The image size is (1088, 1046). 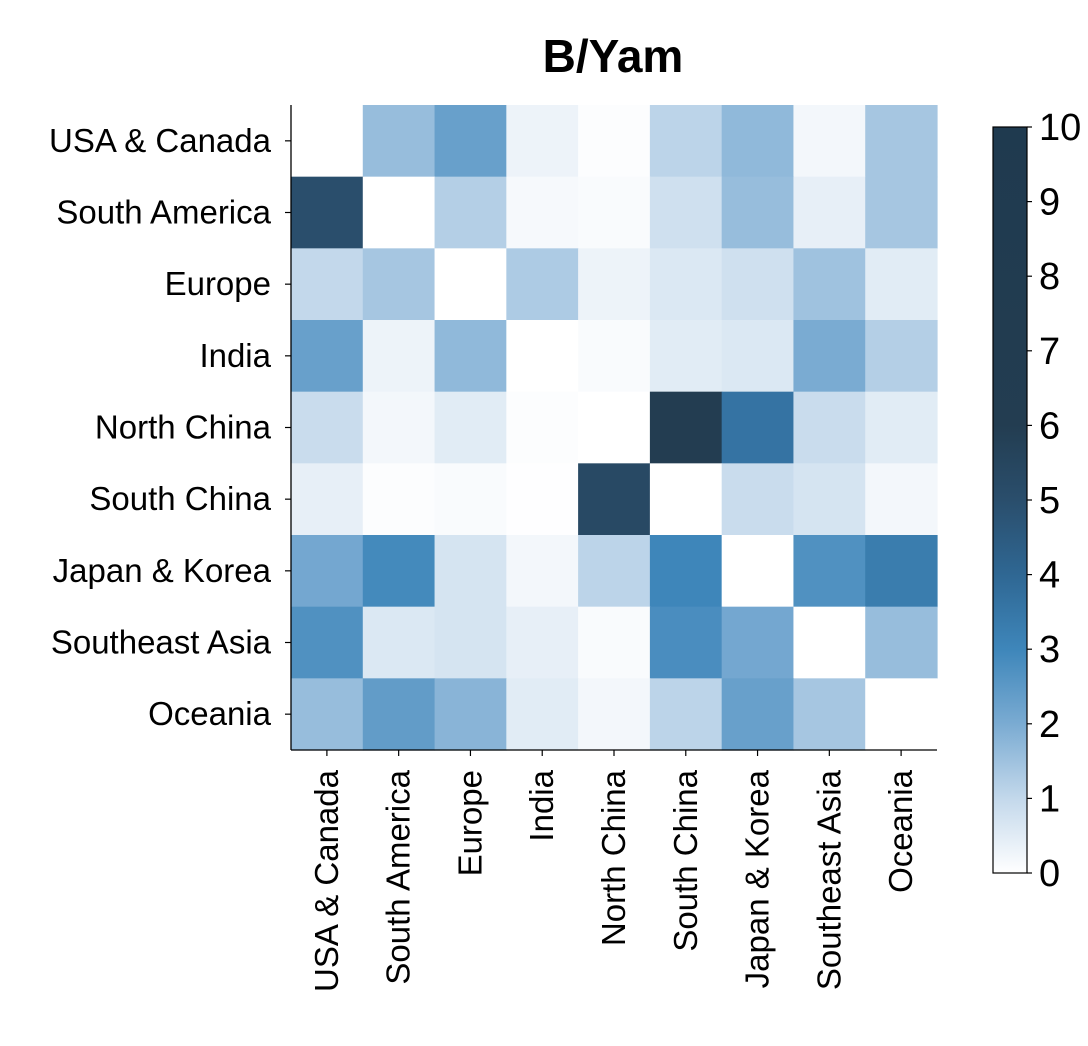 I want to click on x-tick-label: South America, so click(x=398, y=876).